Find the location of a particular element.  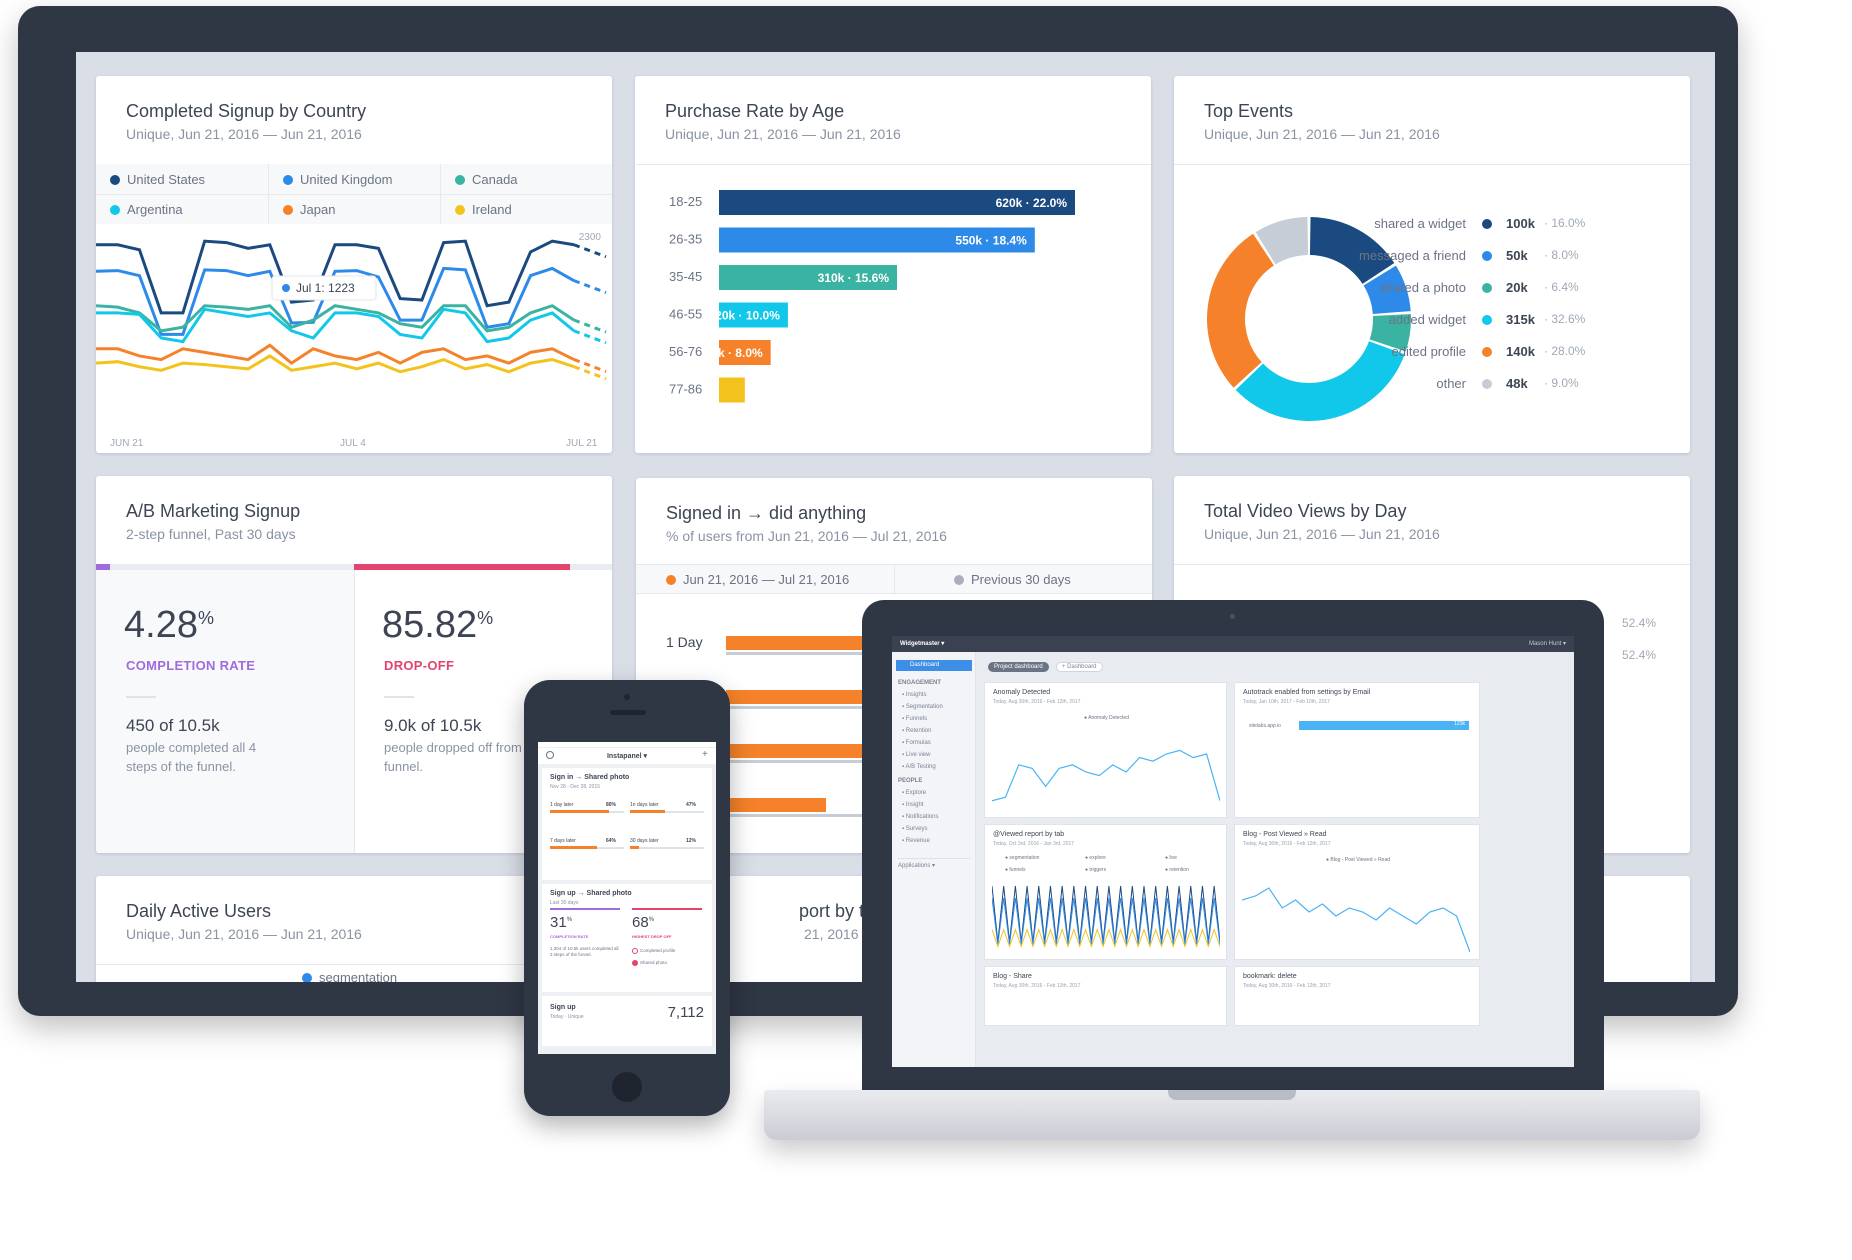

legend-item-united-kingdom: United Kingdom is located at coordinates (338, 179).